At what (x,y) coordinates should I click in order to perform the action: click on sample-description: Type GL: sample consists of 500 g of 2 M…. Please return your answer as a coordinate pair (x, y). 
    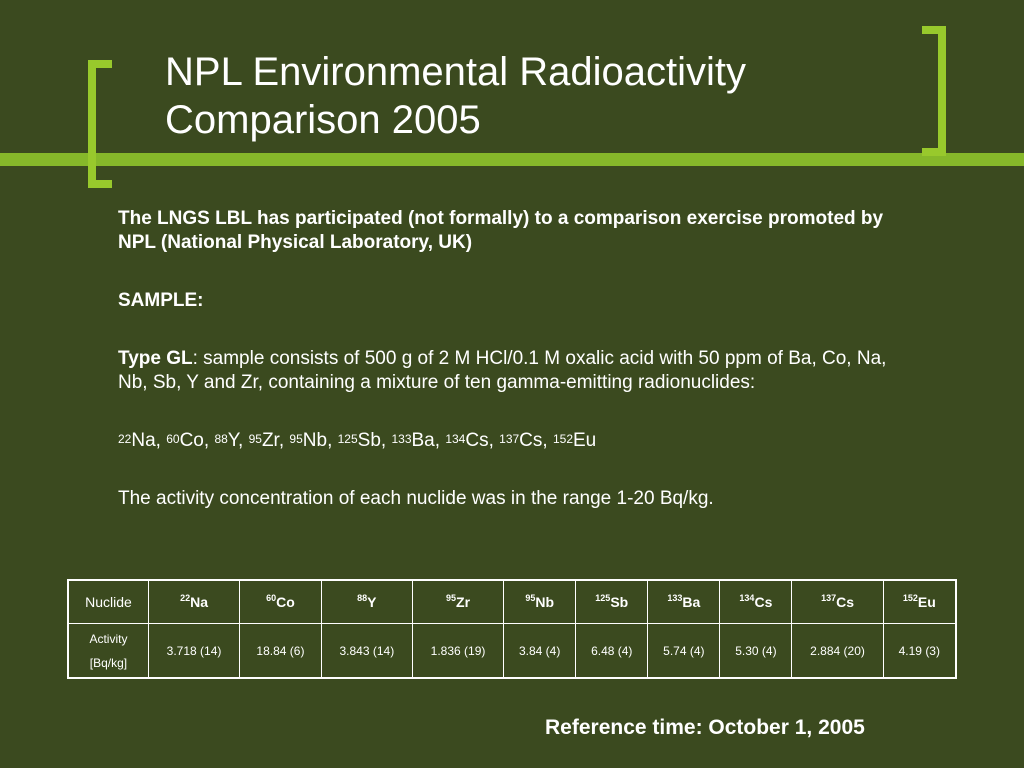
    Looking at the image, I should click on (518, 371).